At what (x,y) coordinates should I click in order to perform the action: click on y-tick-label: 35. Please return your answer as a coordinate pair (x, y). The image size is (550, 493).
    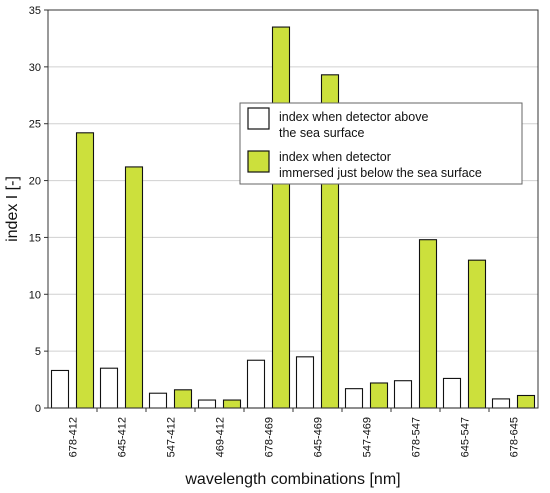
    Looking at the image, I should click on (35, 11).